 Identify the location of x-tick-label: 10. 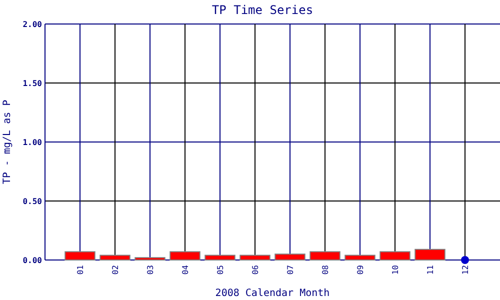
(395, 269).